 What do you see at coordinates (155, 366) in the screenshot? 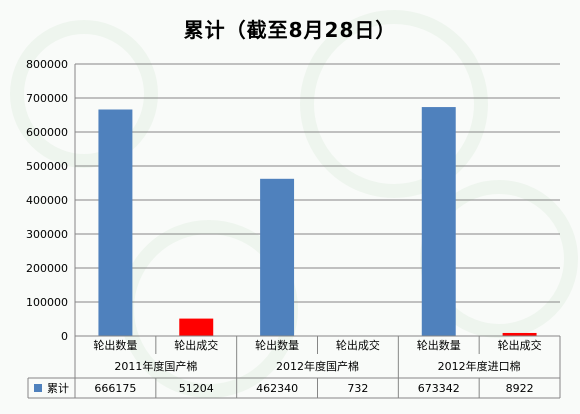
I see `x-group-label: 2011年度国产棉` at bounding box center [155, 366].